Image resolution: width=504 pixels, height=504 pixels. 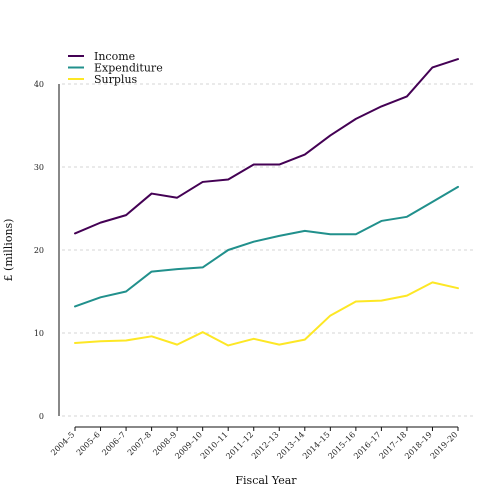 I want to click on x-tick-label: 2007–8, so click(x=139, y=443).